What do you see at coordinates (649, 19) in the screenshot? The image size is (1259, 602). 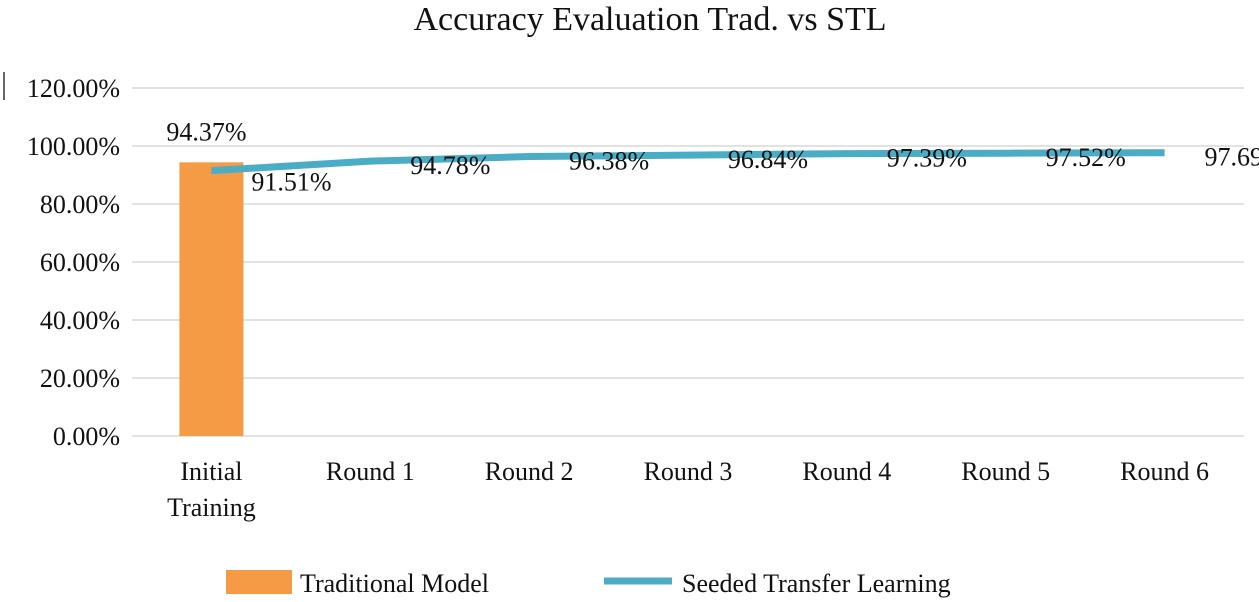 I see `chart-title: Accuracy Evaluation Trad. vs STL` at bounding box center [649, 19].